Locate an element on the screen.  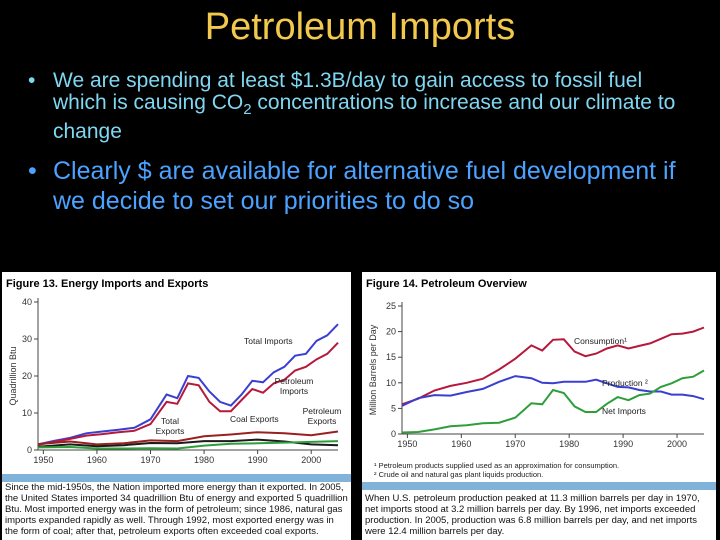
fig13-series-label-line: Total is located at coordinates (170, 421).